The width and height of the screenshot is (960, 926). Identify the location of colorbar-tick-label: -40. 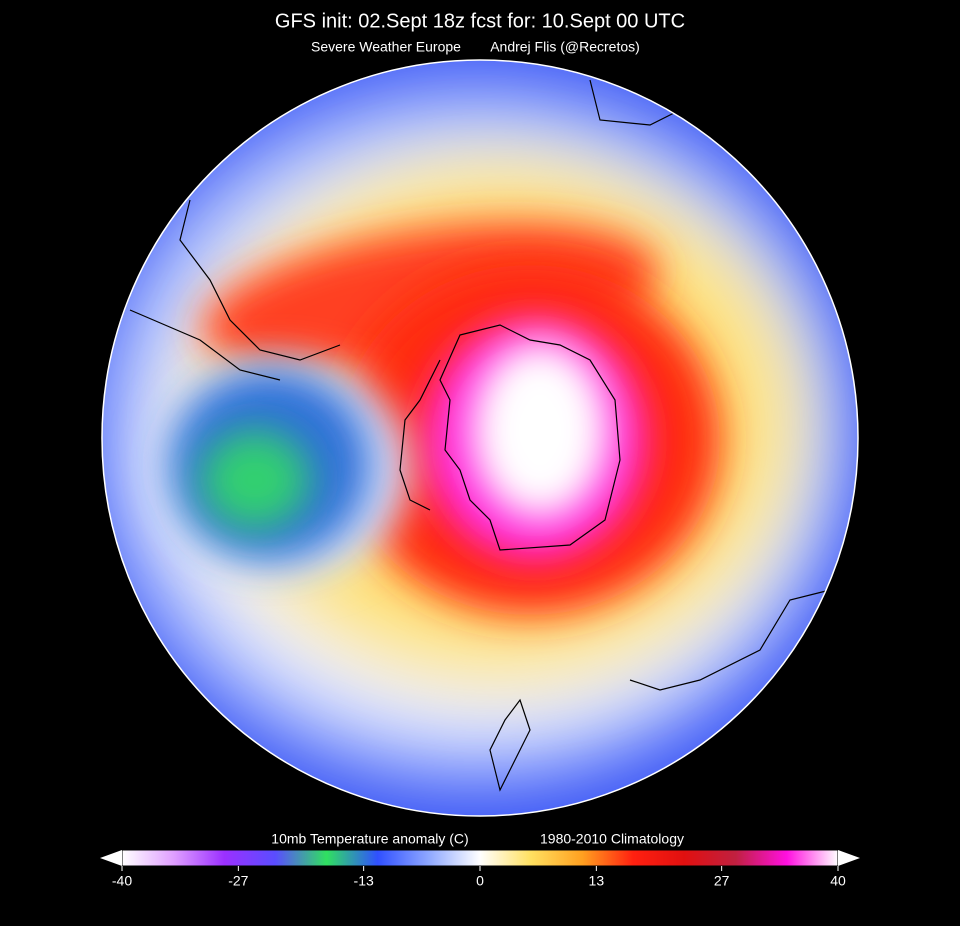
(122, 881).